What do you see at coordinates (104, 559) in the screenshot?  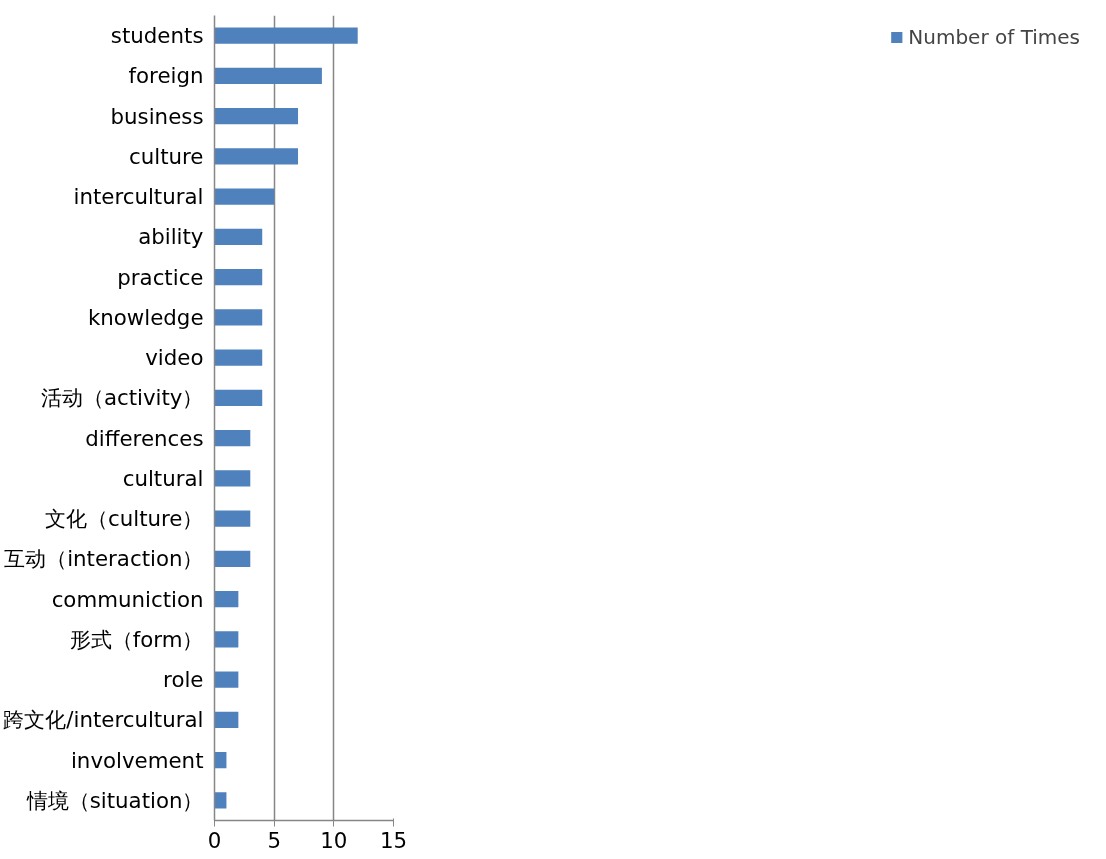 I see `y-tick-label: 互动（interaction）` at bounding box center [104, 559].